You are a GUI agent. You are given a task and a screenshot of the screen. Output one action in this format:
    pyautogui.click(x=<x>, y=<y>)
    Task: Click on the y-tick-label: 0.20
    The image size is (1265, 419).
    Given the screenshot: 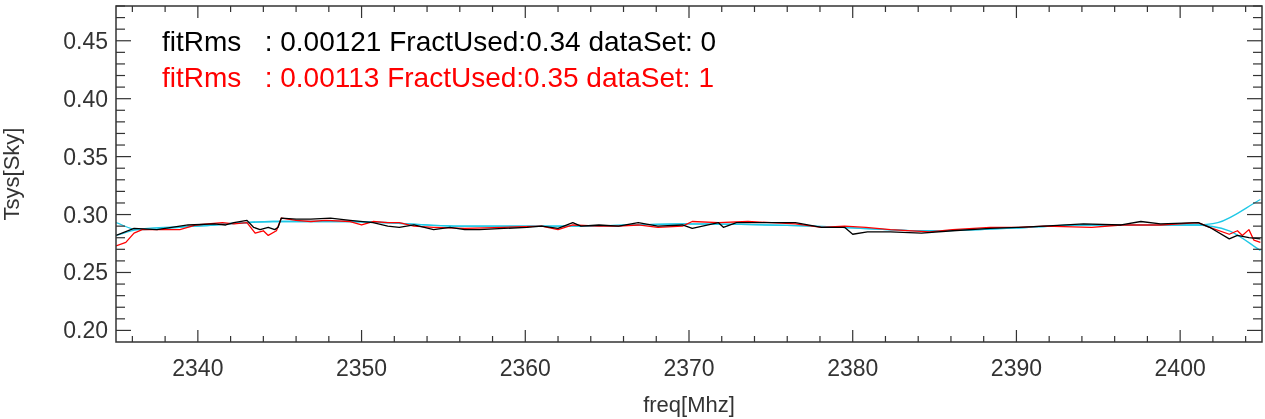 What is the action you would take?
    pyautogui.click(x=85, y=330)
    